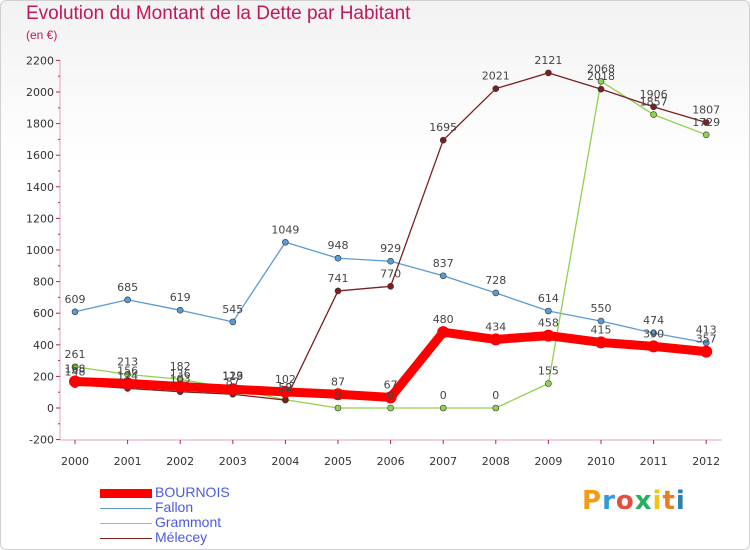  Describe the element at coordinates (601, 308) in the screenshot. I see `data-label-fallon: 550` at that location.